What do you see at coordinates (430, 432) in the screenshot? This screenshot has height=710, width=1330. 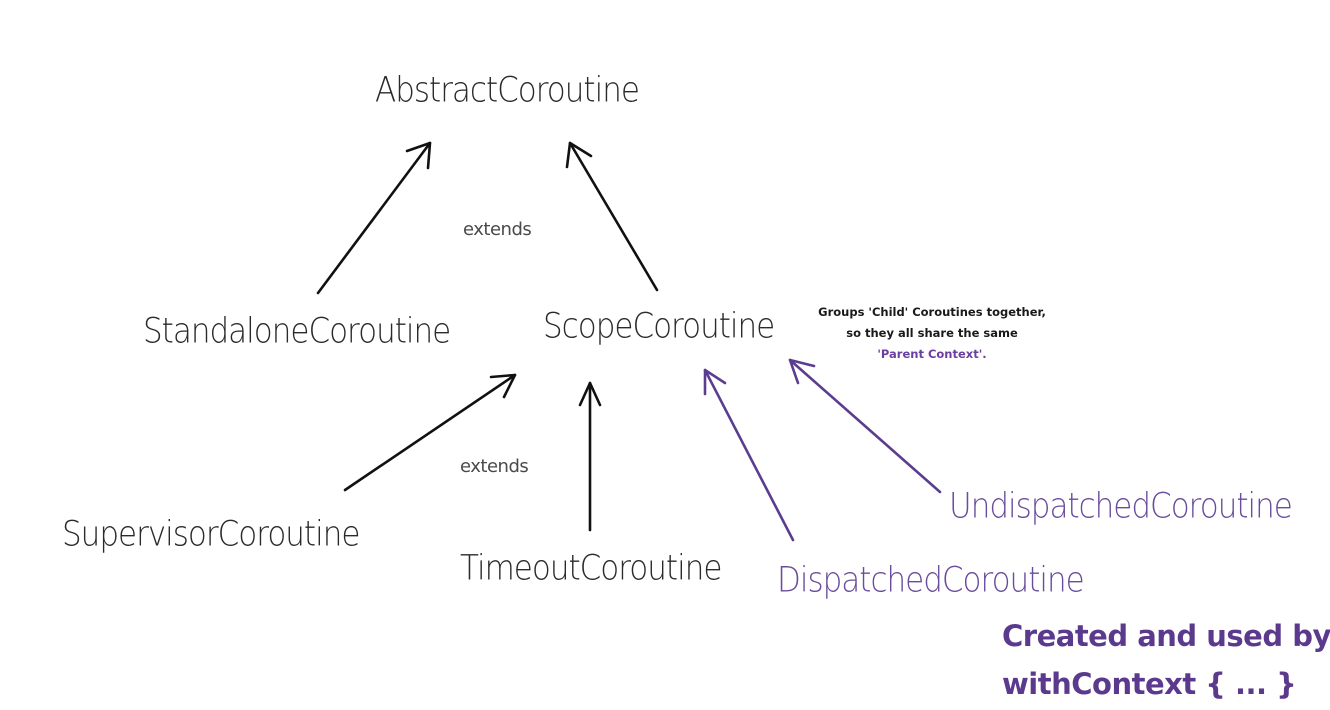 I see `arrow-supervisor-to-scope` at bounding box center [430, 432].